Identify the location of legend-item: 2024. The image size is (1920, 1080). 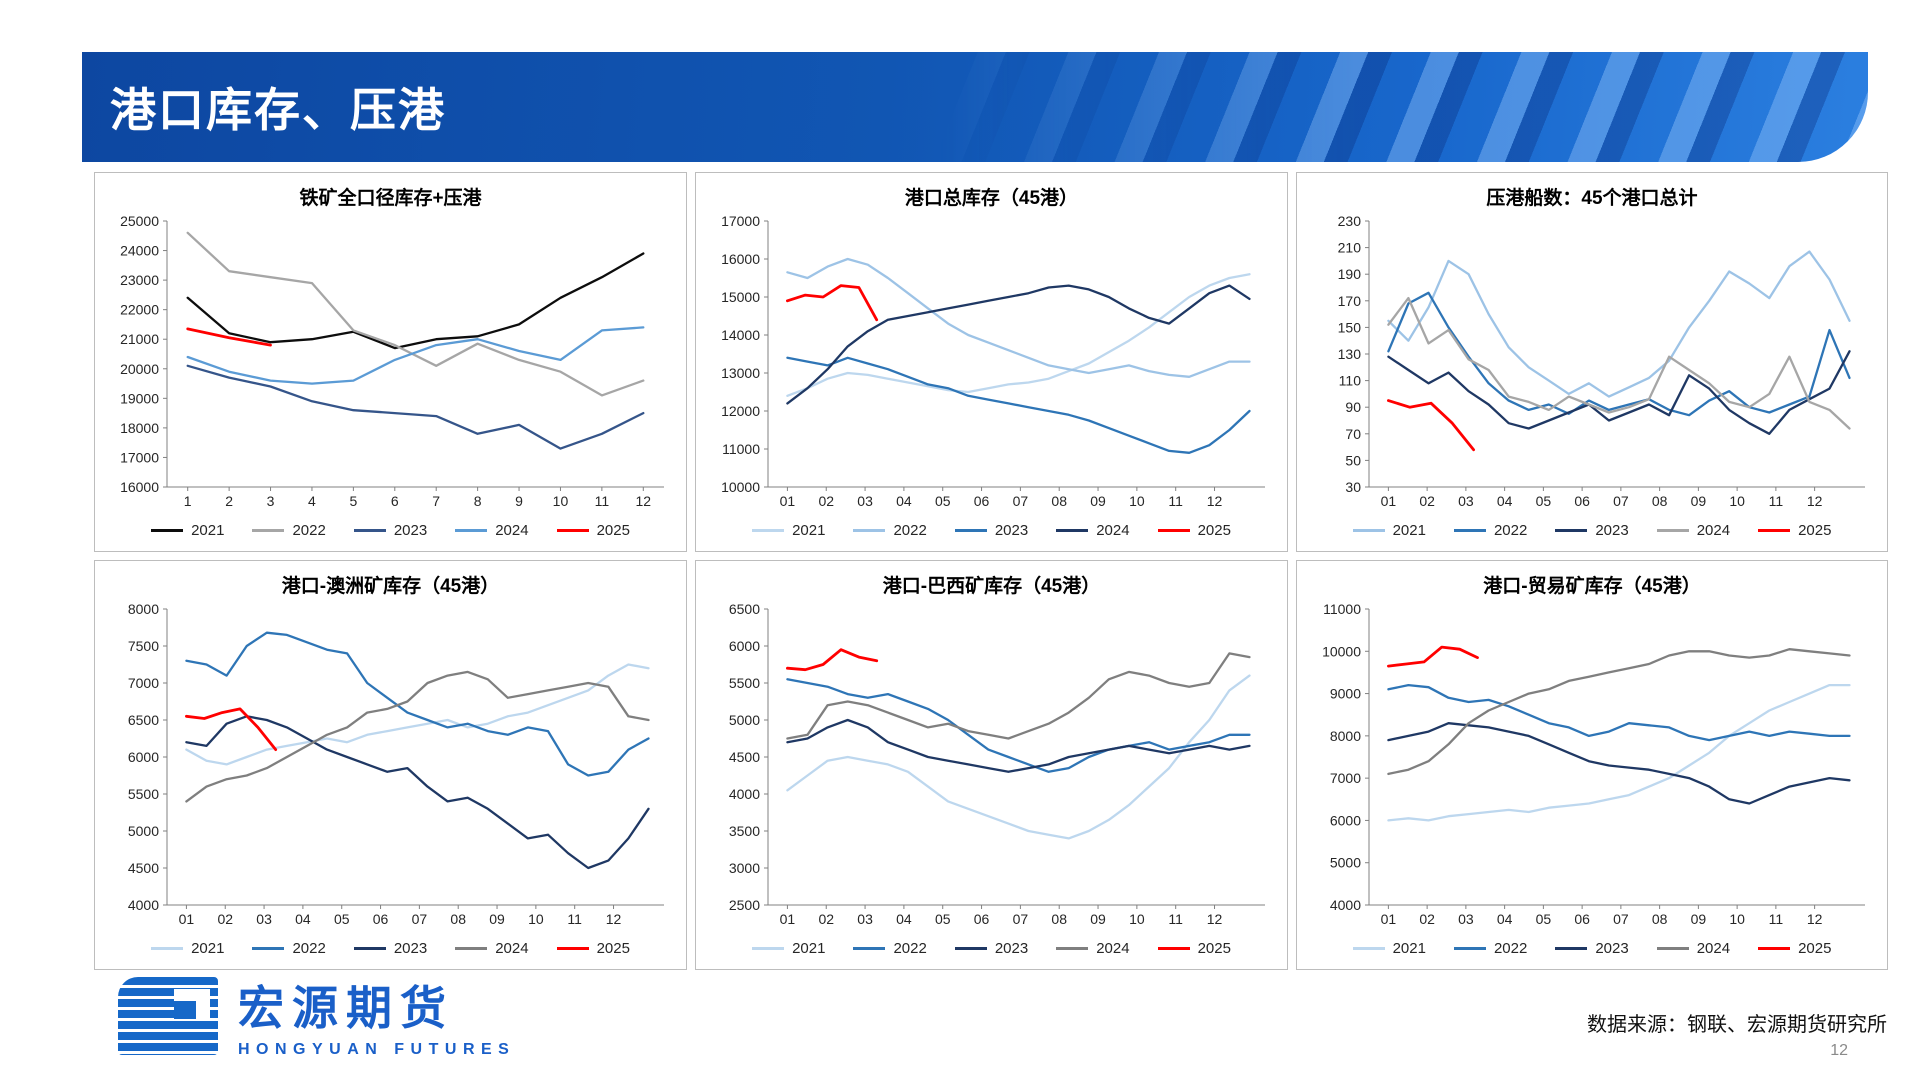
(492, 530).